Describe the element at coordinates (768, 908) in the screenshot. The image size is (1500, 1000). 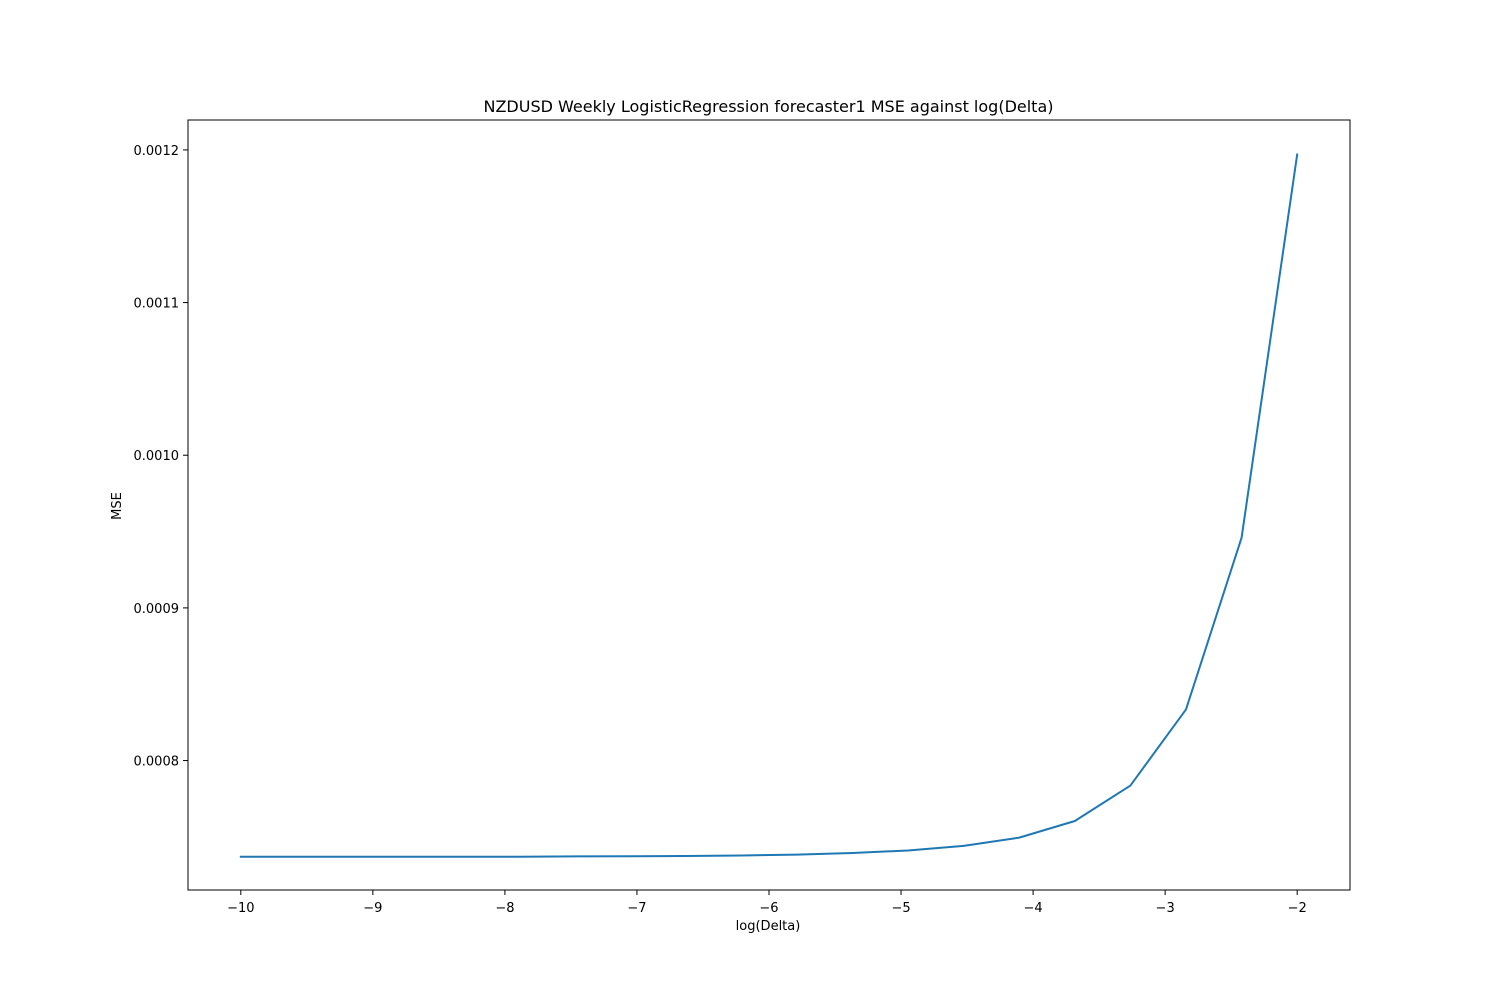
I see `x-tick-label: −6` at that location.